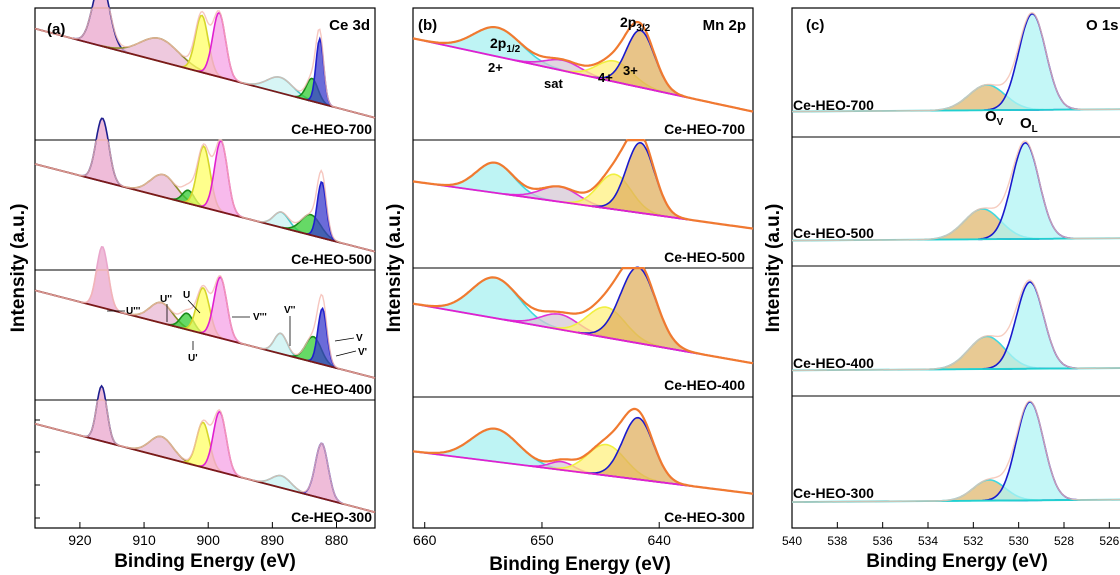 This screenshot has height=575, width=1120. I want to click on panel-b-sample-2: Ce-HEO-500, so click(704, 257).